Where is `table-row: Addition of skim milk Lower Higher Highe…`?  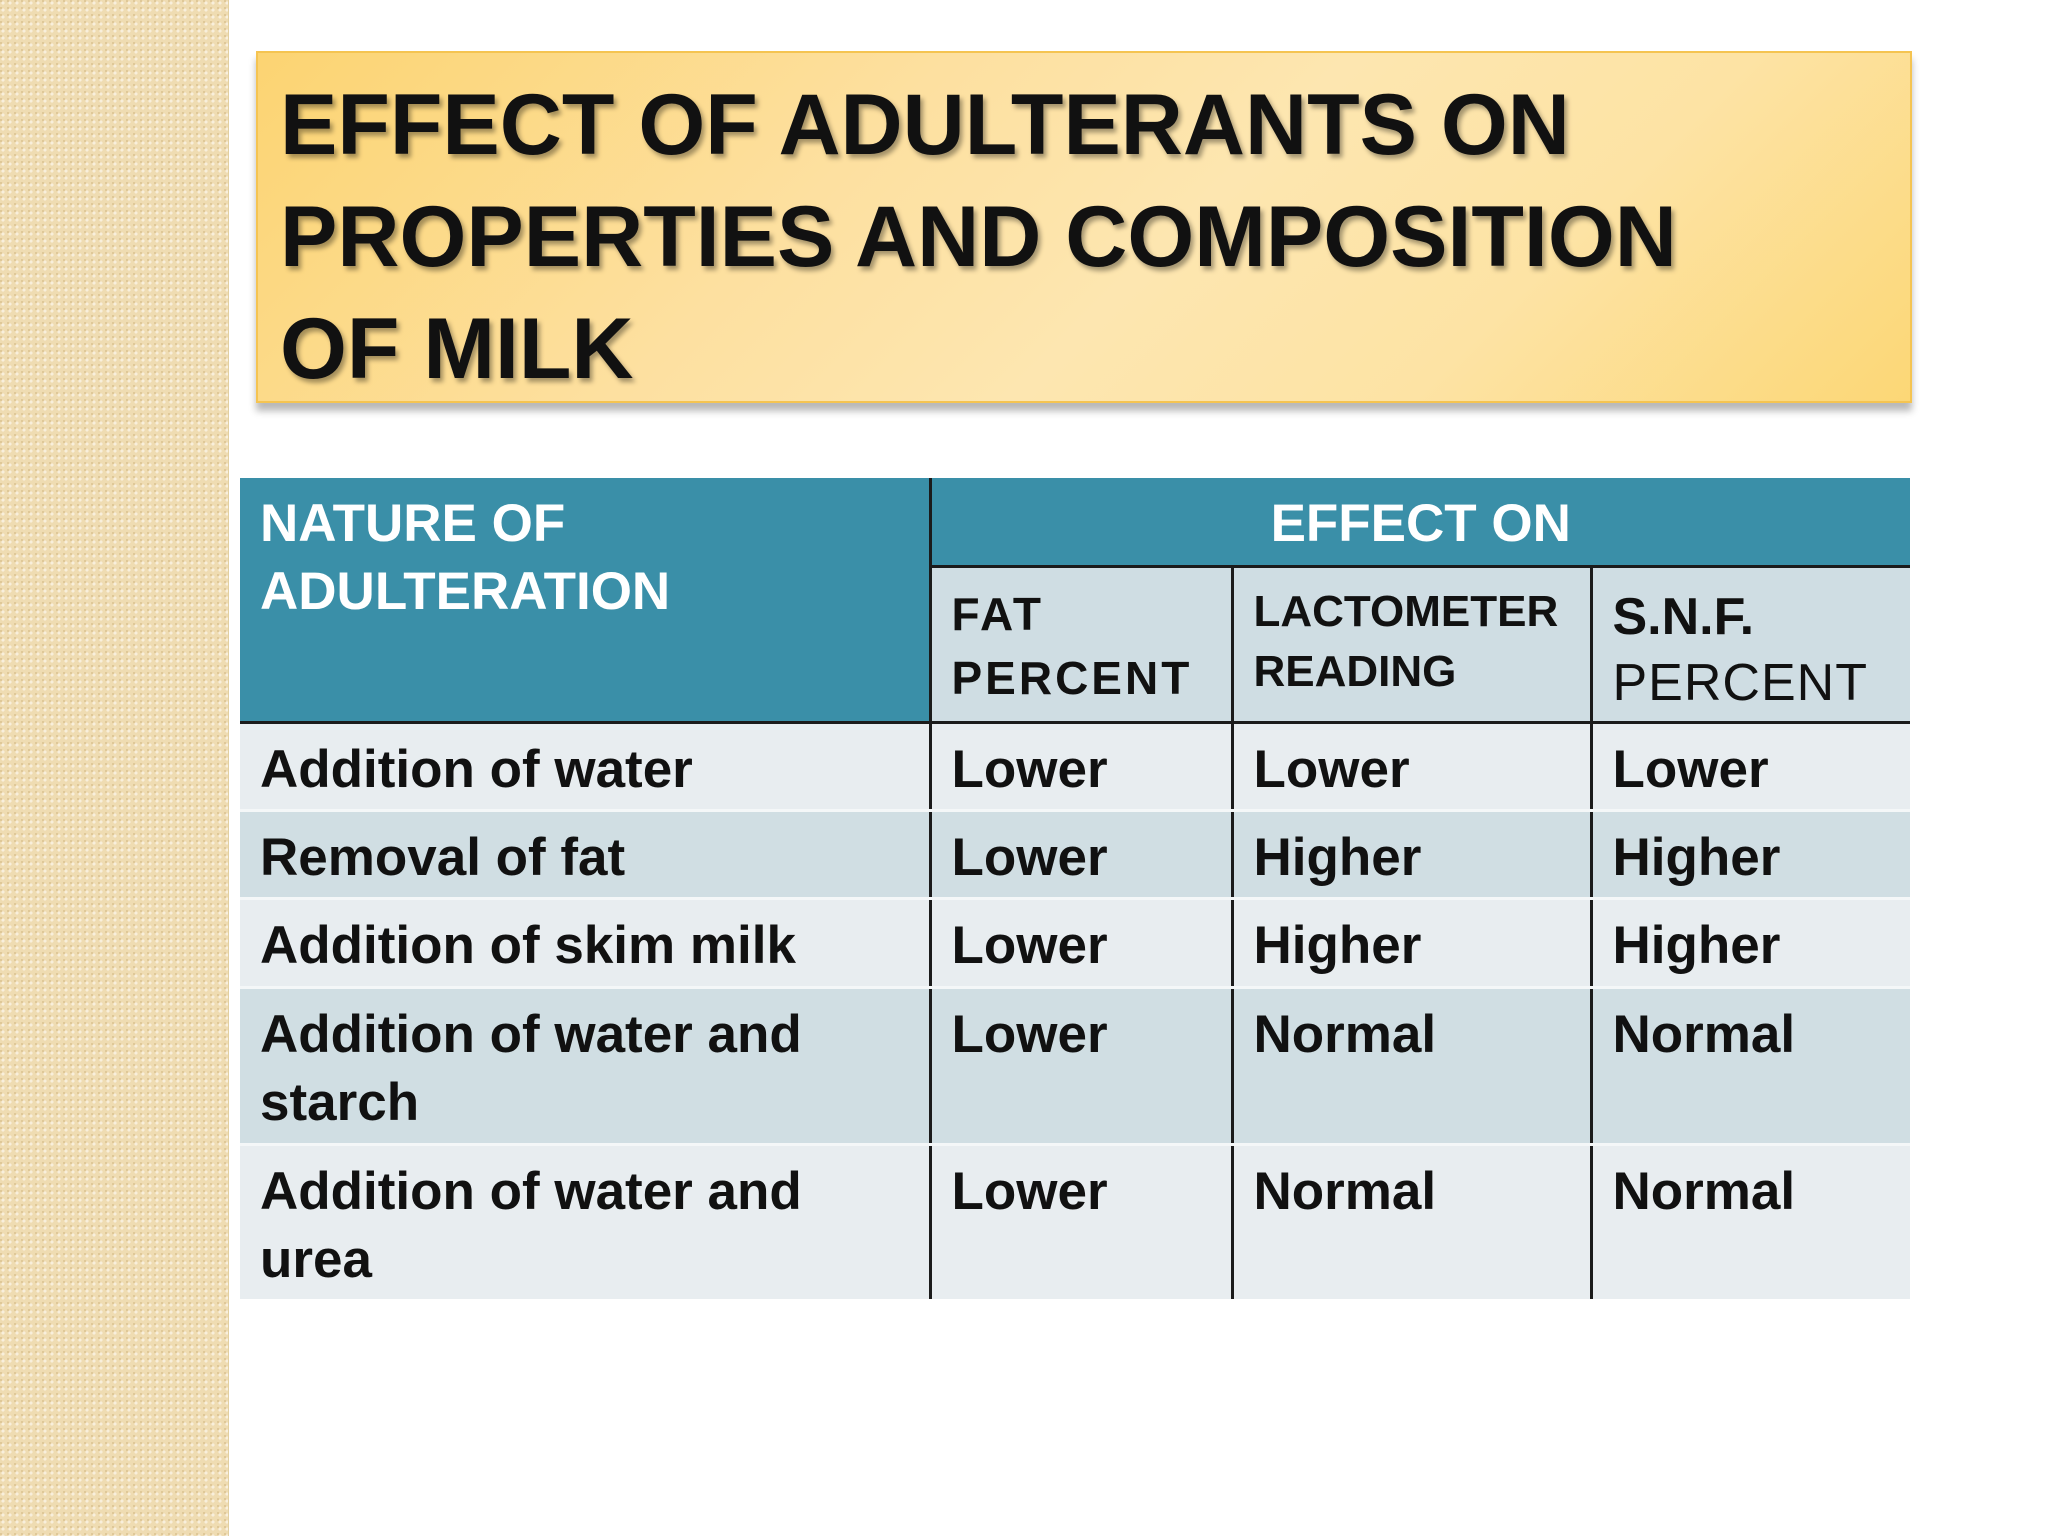 table-row: Addition of skim milk Lower Higher Highe… is located at coordinates (1075, 943).